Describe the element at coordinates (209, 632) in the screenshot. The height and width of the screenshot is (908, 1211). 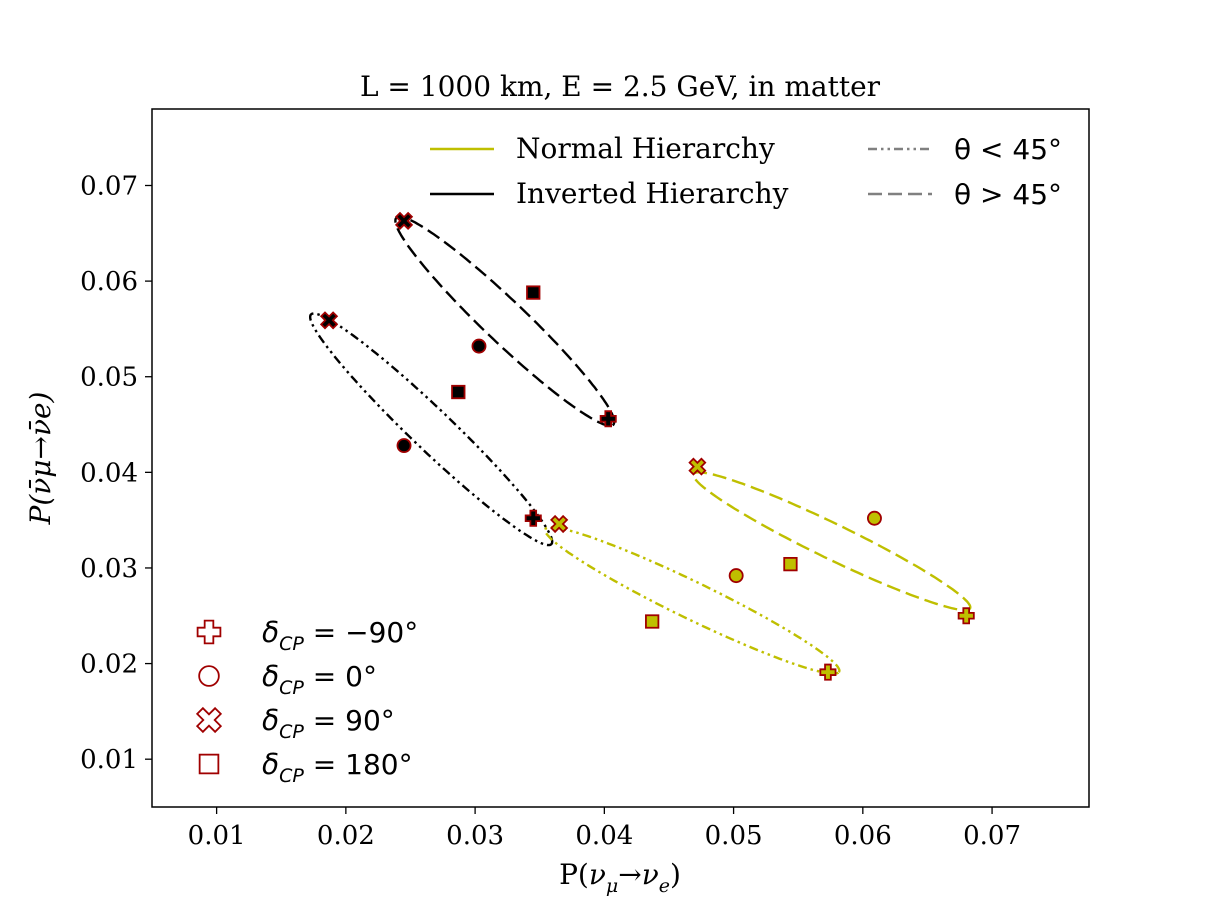
I see `legend-plus-marker` at that location.